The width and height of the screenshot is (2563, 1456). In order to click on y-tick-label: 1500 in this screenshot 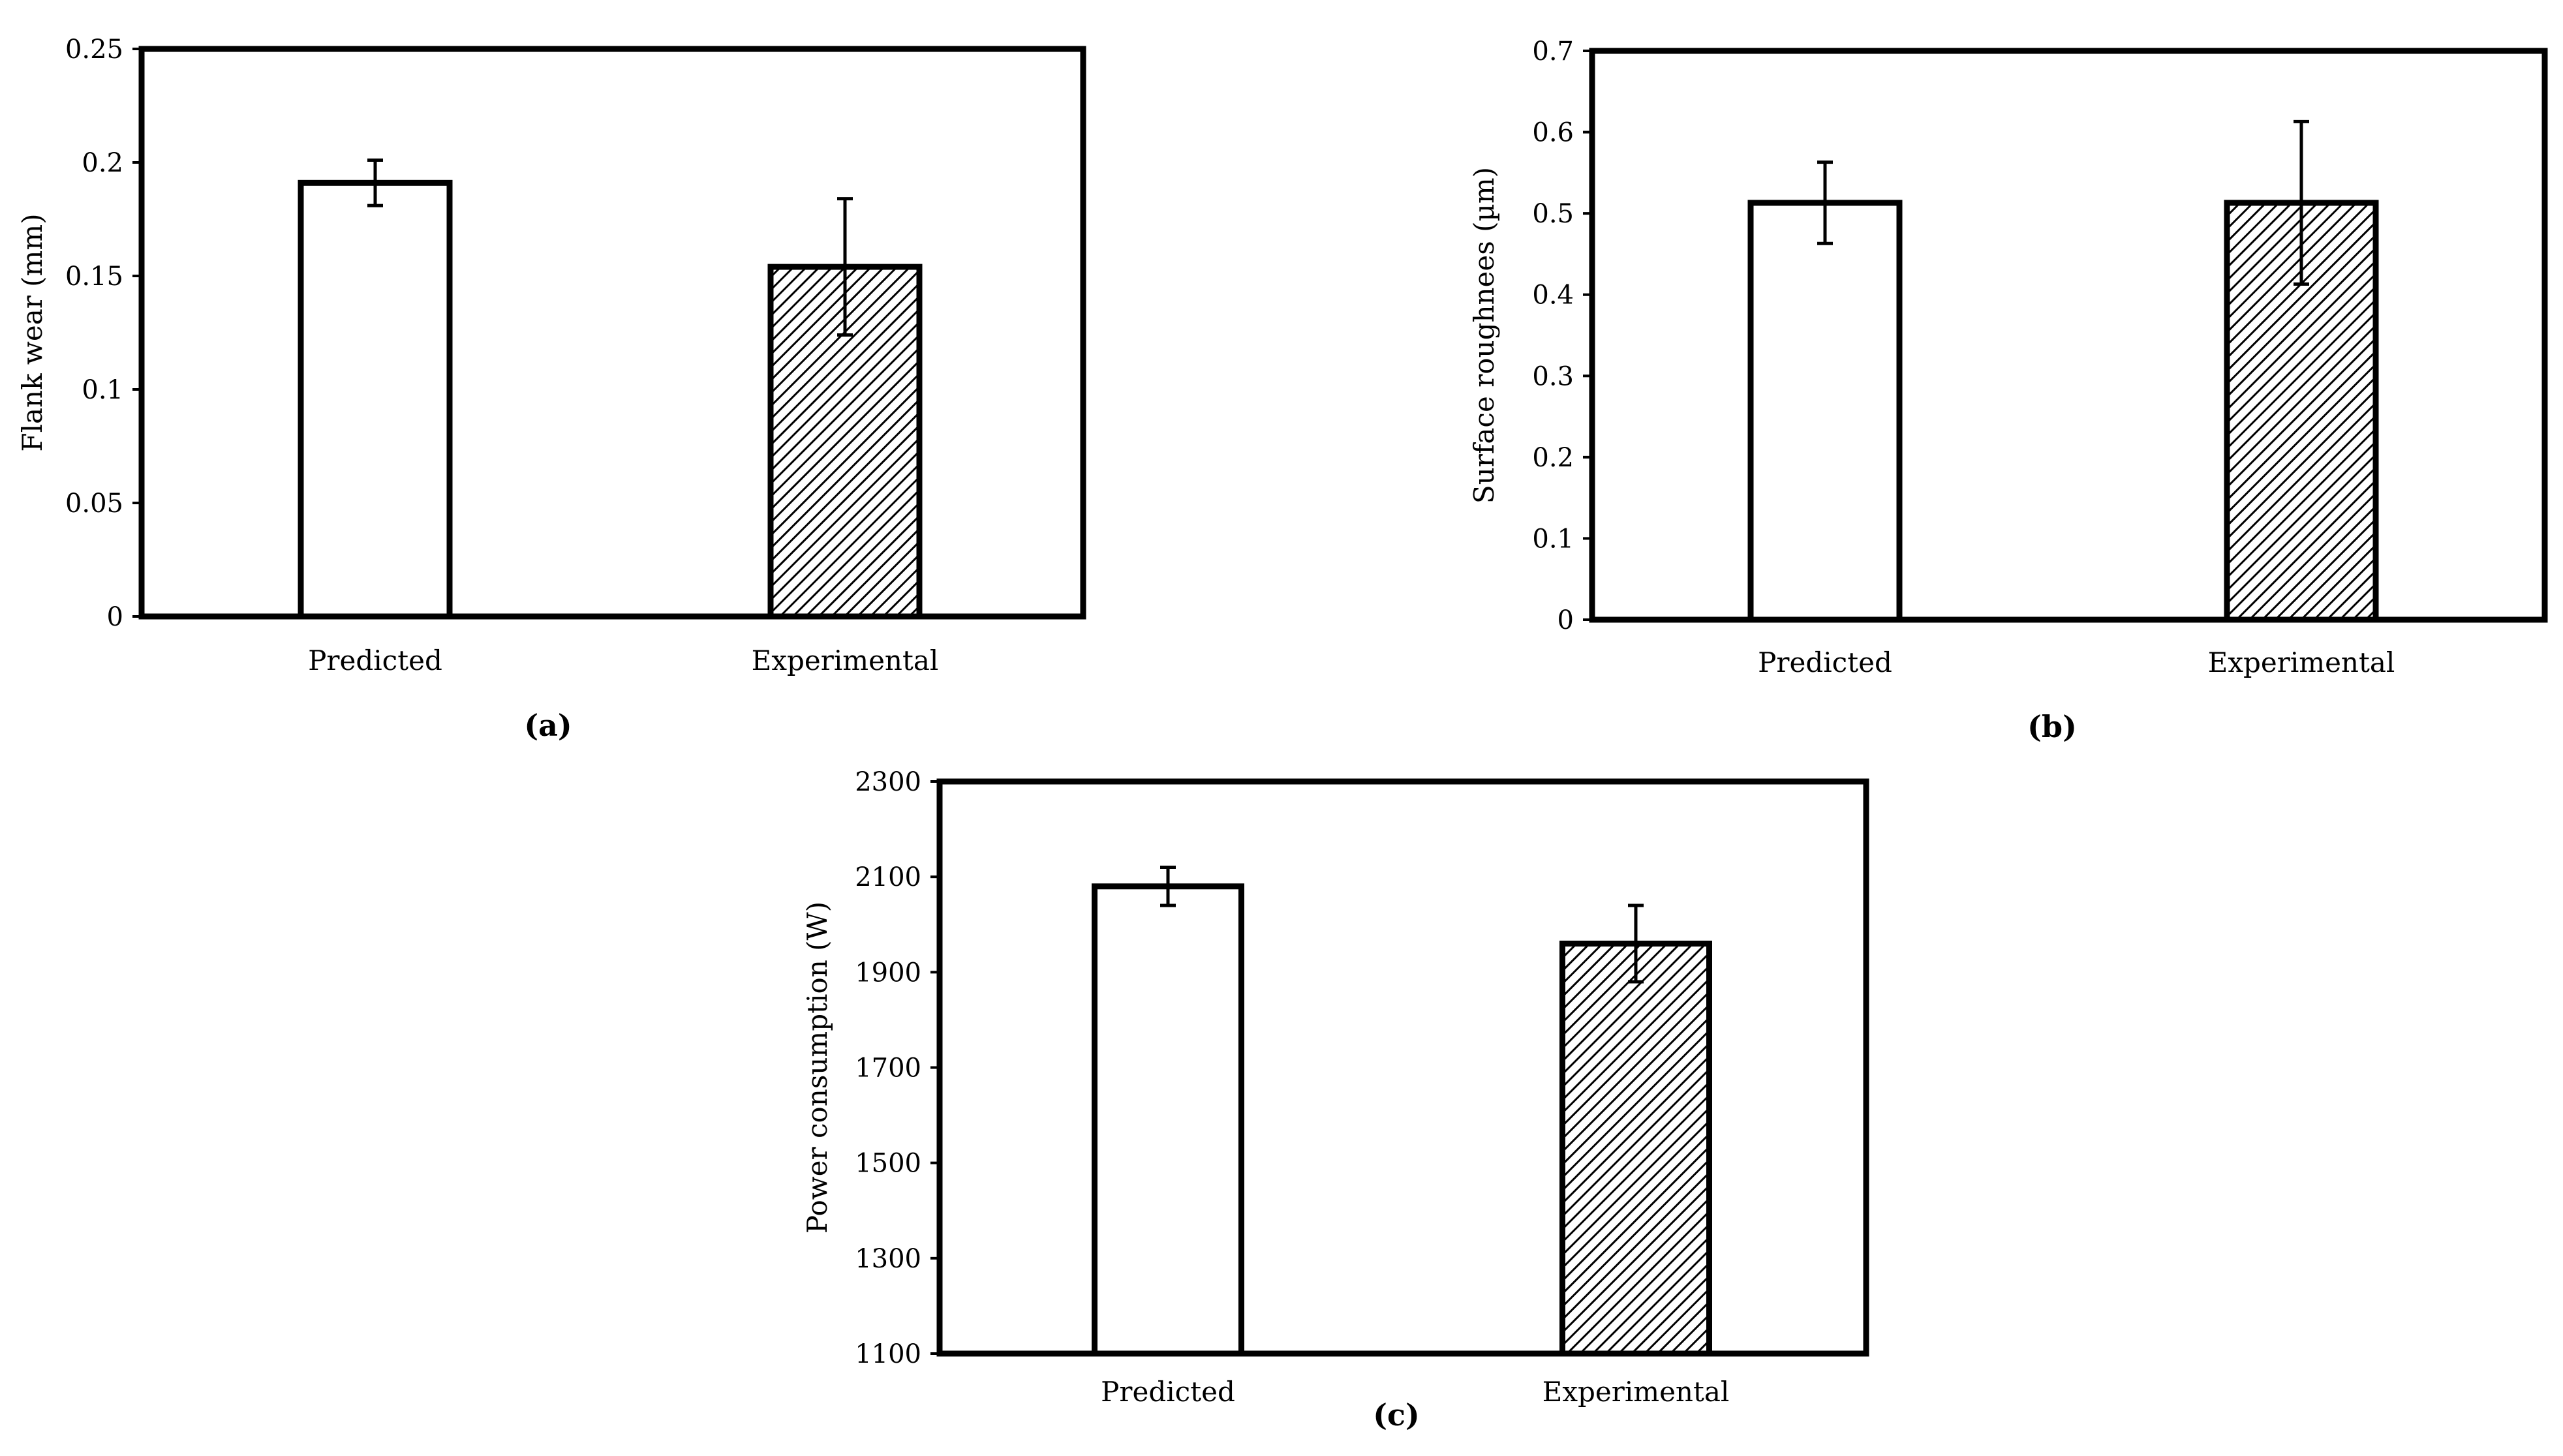, I will do `click(888, 1164)`.